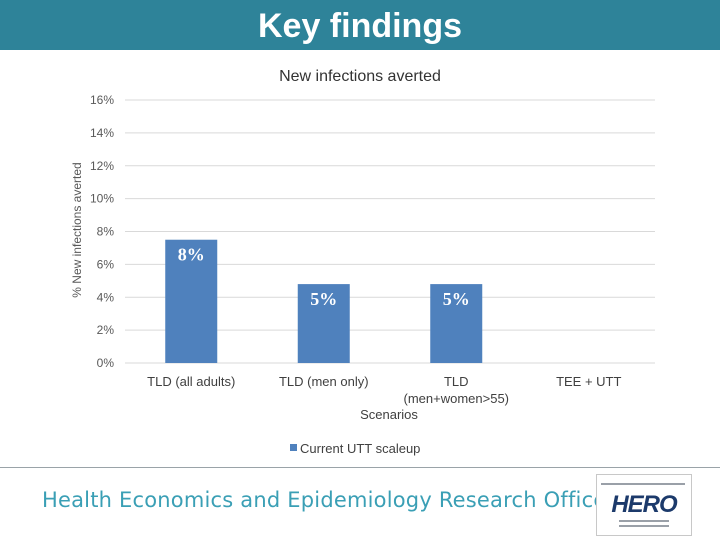 The image size is (720, 540). Describe the element at coordinates (389, 414) in the screenshot. I see `x-axis-label: Scenarios` at that location.